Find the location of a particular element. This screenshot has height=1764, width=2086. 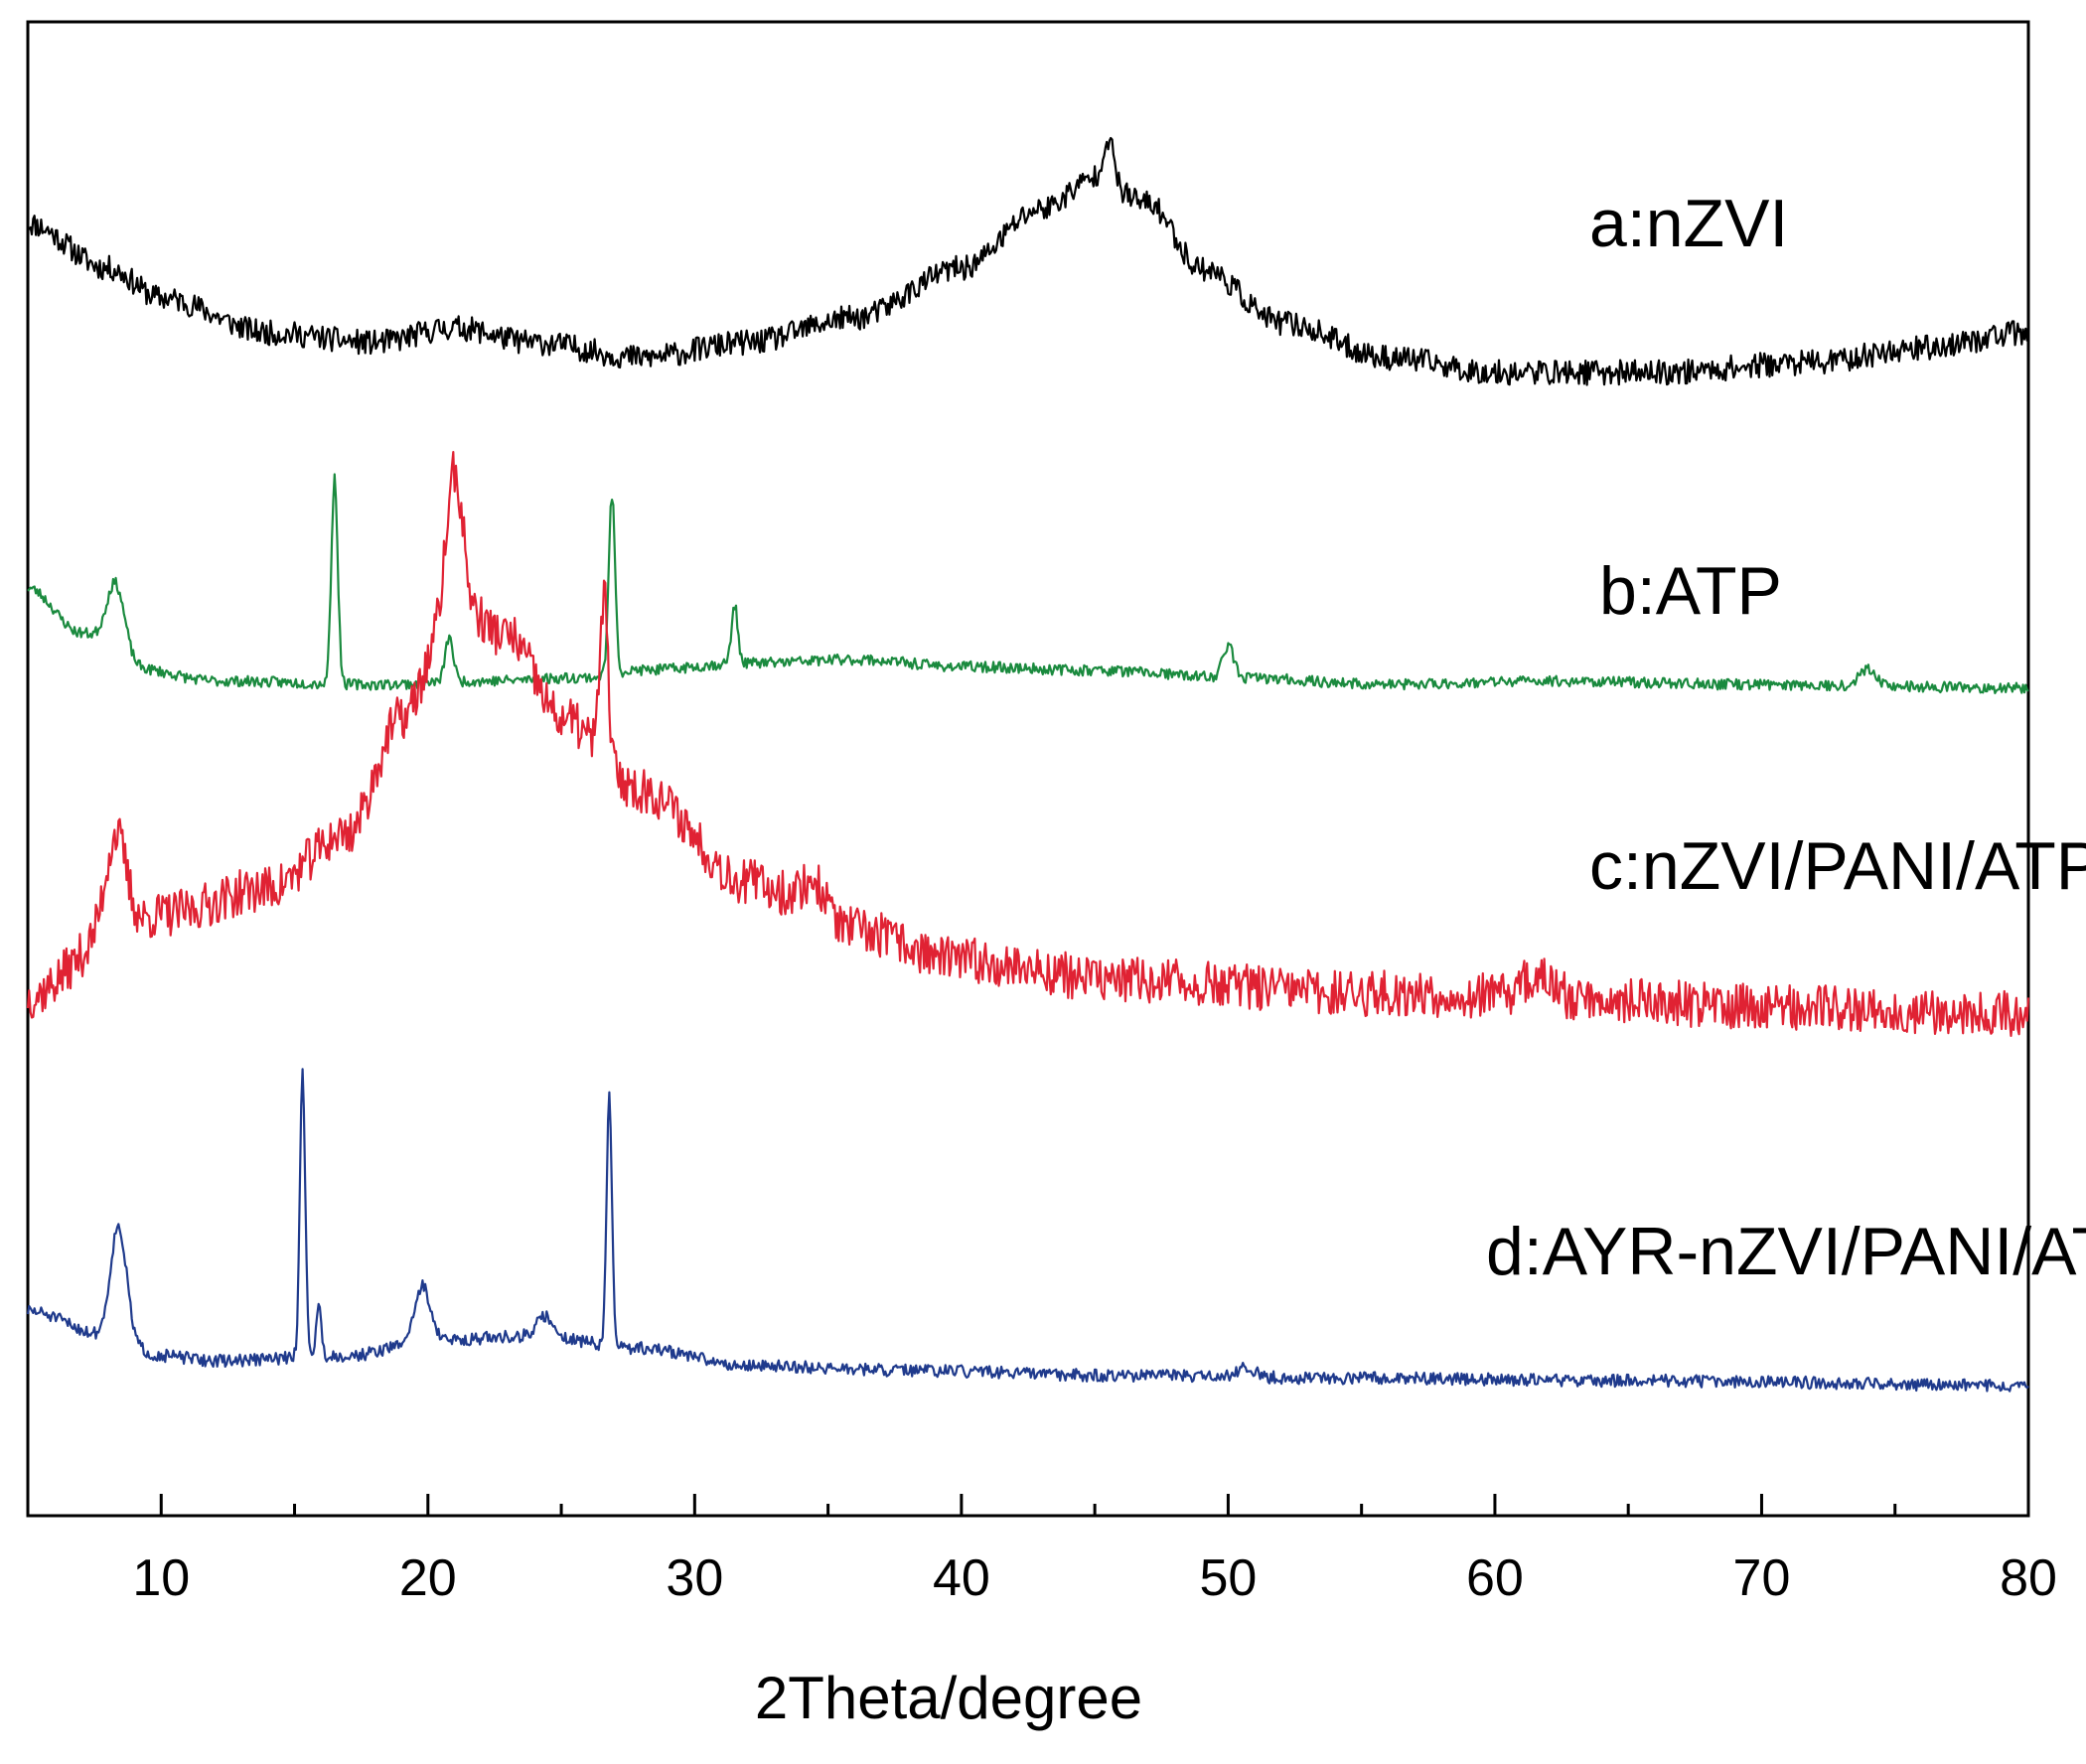

series-label-3: c:nZVI/PANI/ATP is located at coordinates (1837, 866).